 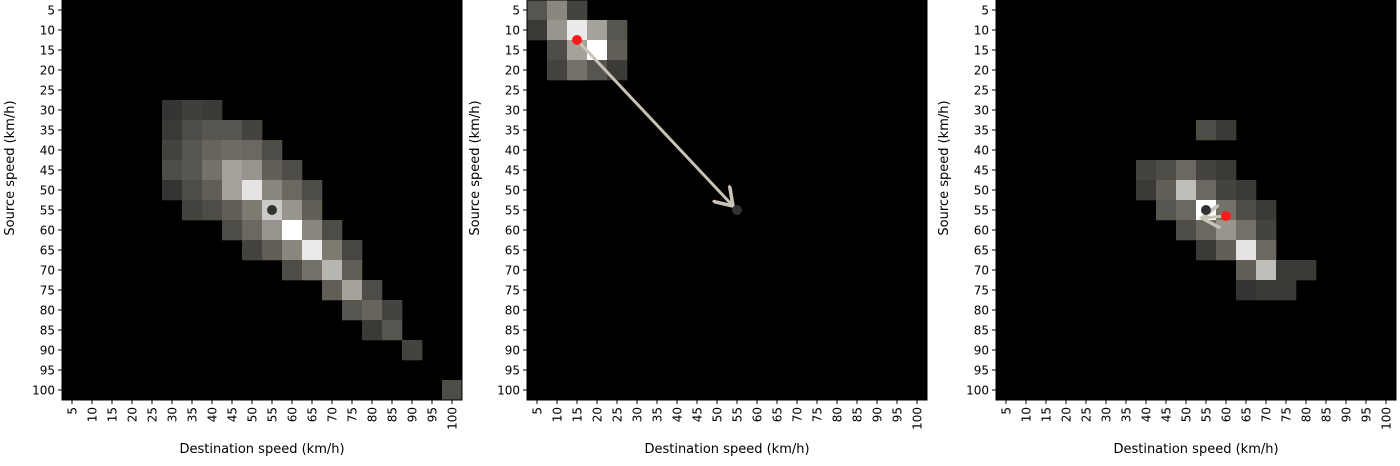 What do you see at coordinates (73, 411) in the screenshot?
I see `x-tick-label: 5` at bounding box center [73, 411].